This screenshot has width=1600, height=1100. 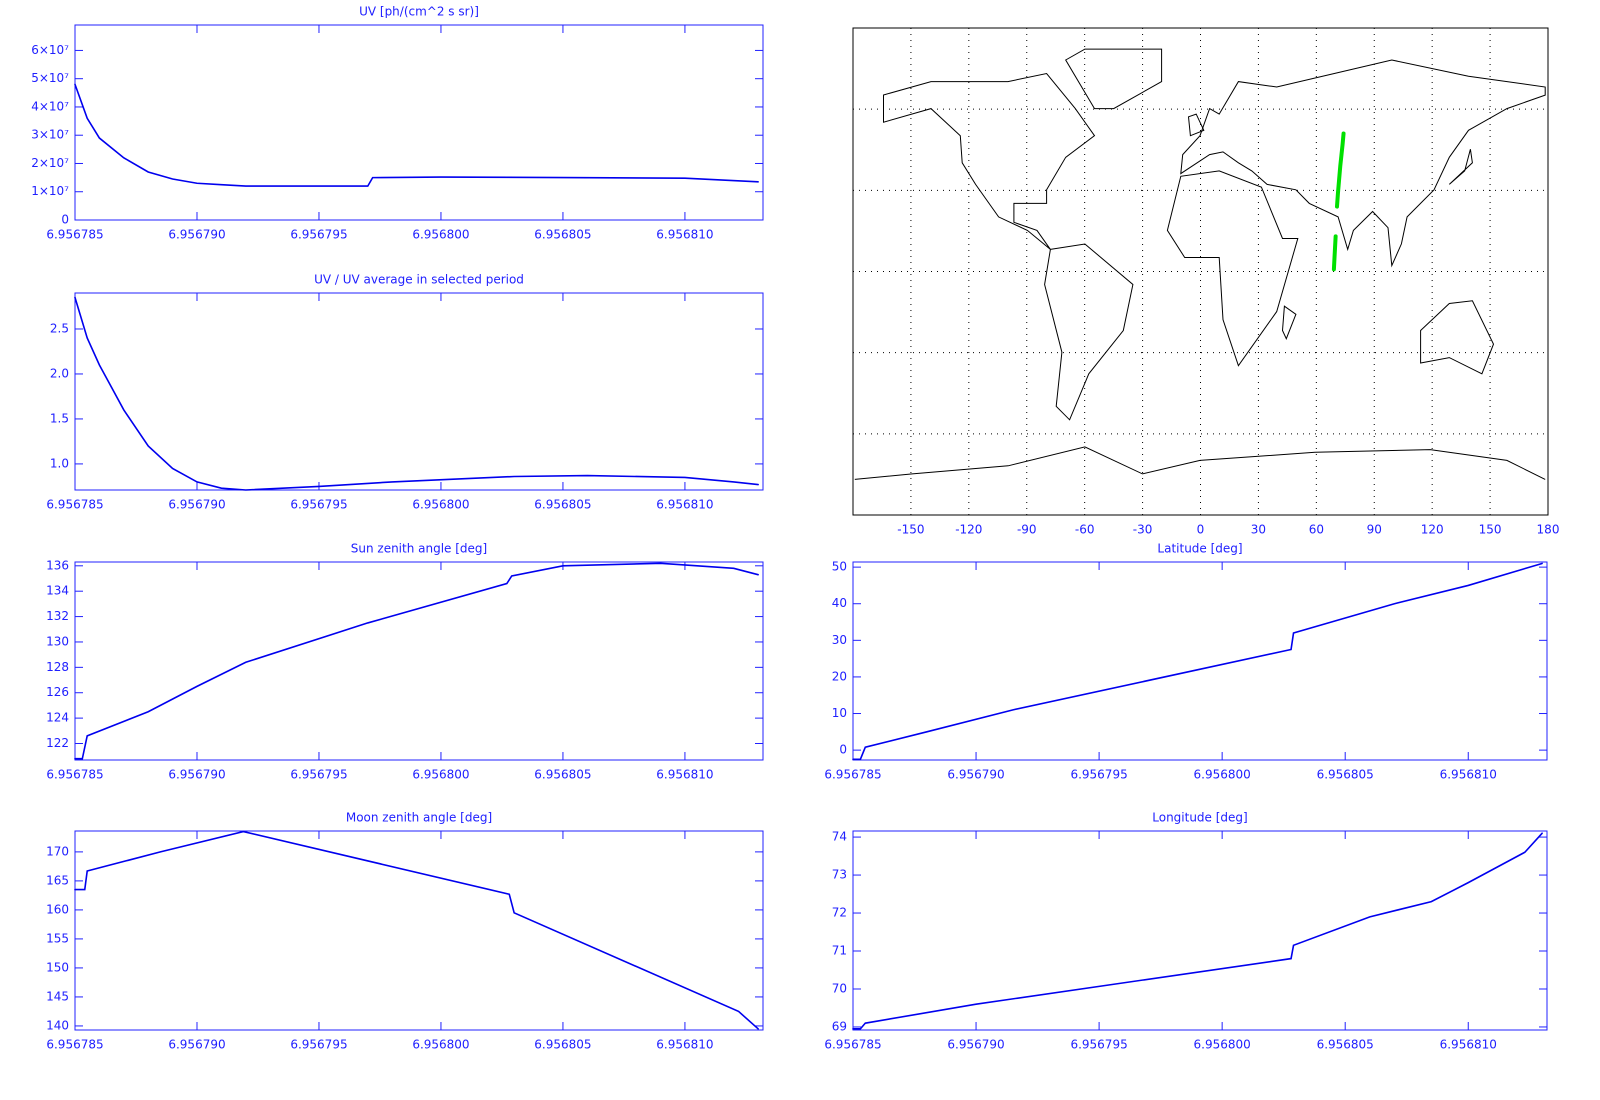 What do you see at coordinates (50, 106) in the screenshot?
I see `y-tick-label: 4×10⁷` at bounding box center [50, 106].